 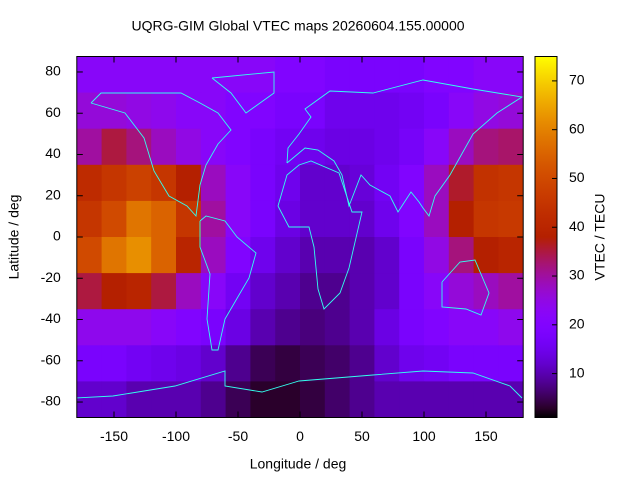 I want to click on colorbar-tick-label: 60, so click(x=577, y=128).